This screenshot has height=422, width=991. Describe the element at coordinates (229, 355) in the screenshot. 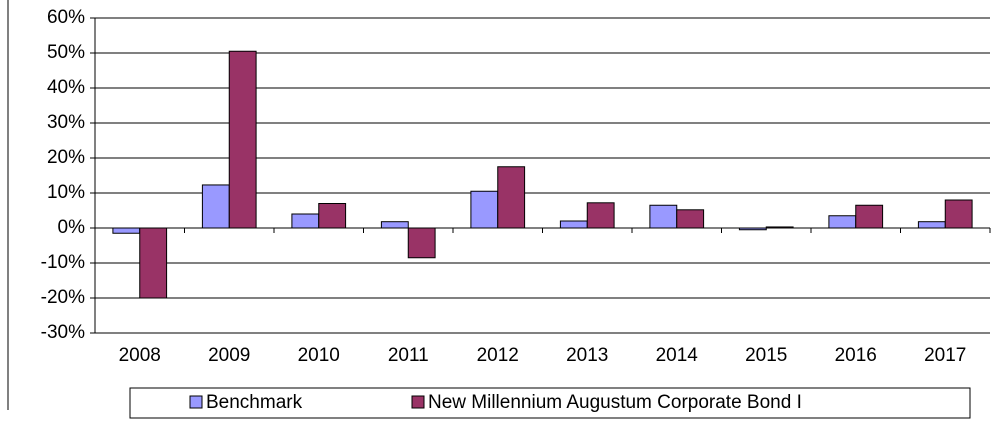

I see `x-tick-label: 2009` at that location.